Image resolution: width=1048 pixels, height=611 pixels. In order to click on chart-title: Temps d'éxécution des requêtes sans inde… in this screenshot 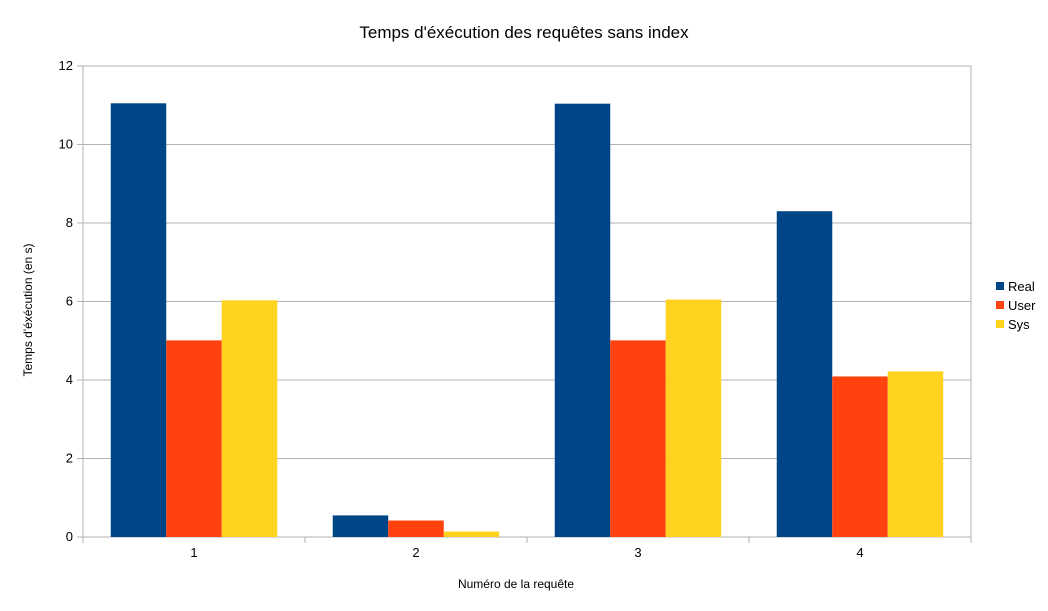, I will do `click(524, 32)`.